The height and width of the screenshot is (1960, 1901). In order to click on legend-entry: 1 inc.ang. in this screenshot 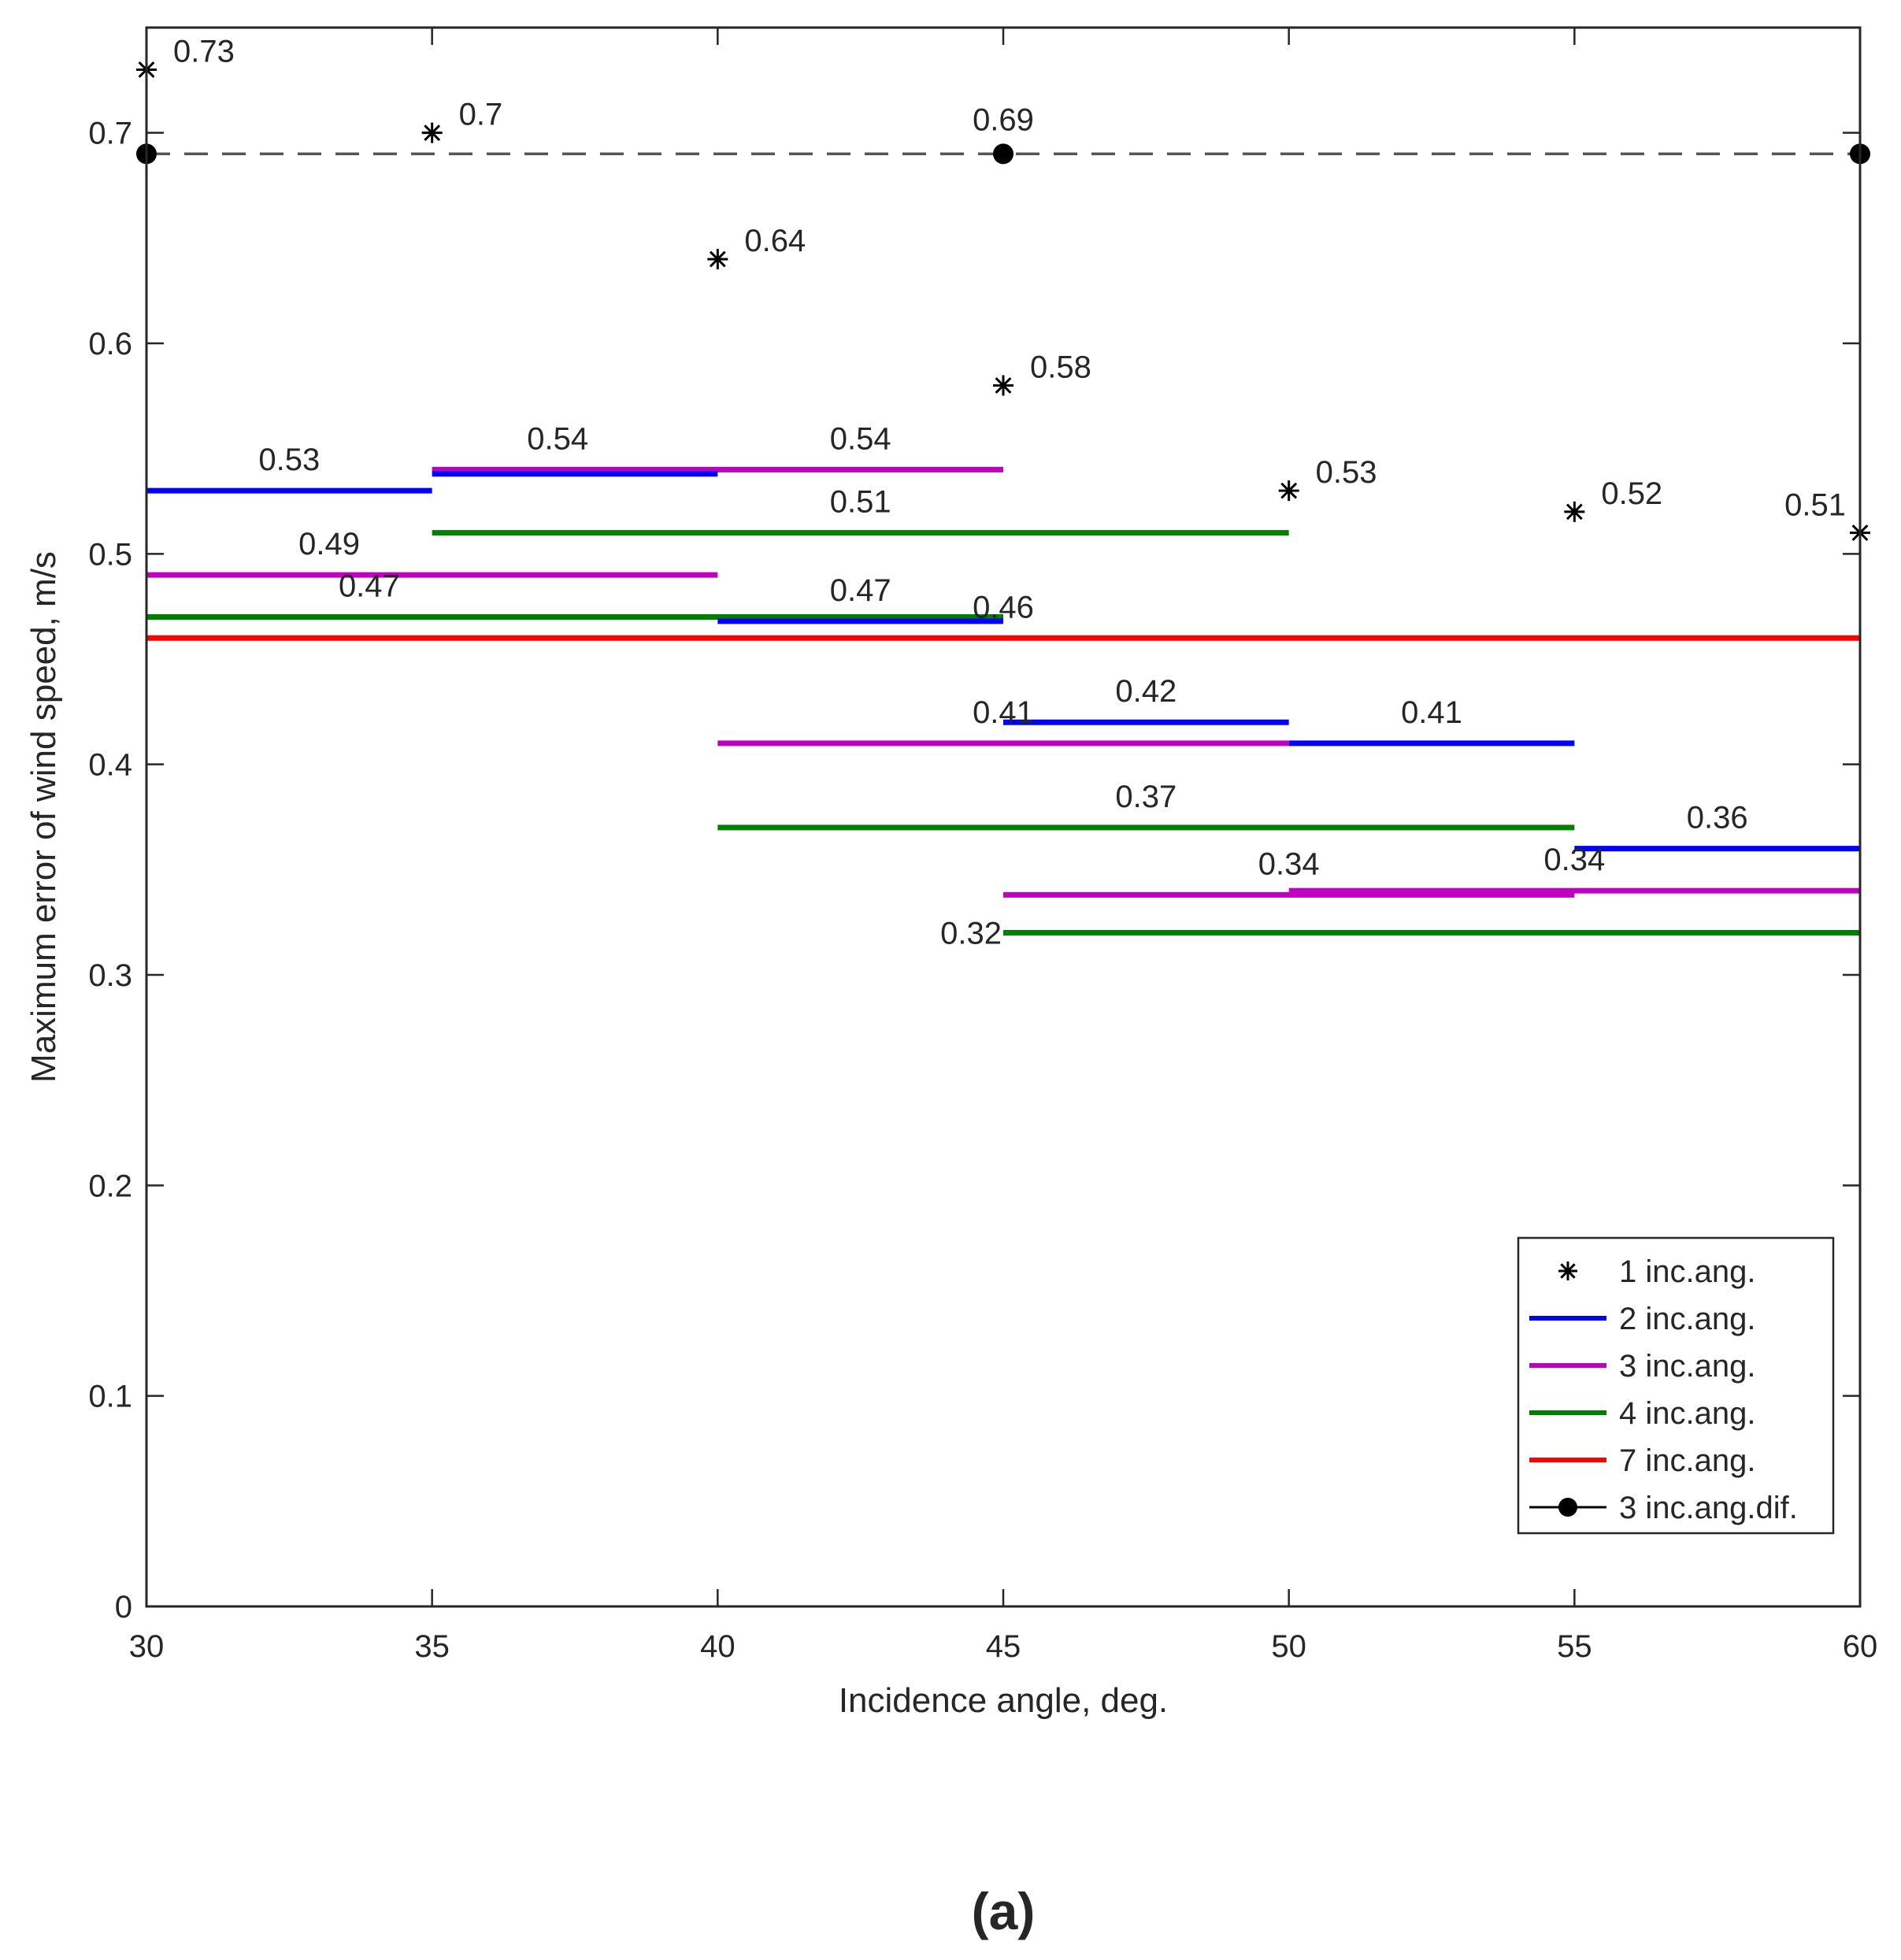, I will do `click(1657, 1271)`.